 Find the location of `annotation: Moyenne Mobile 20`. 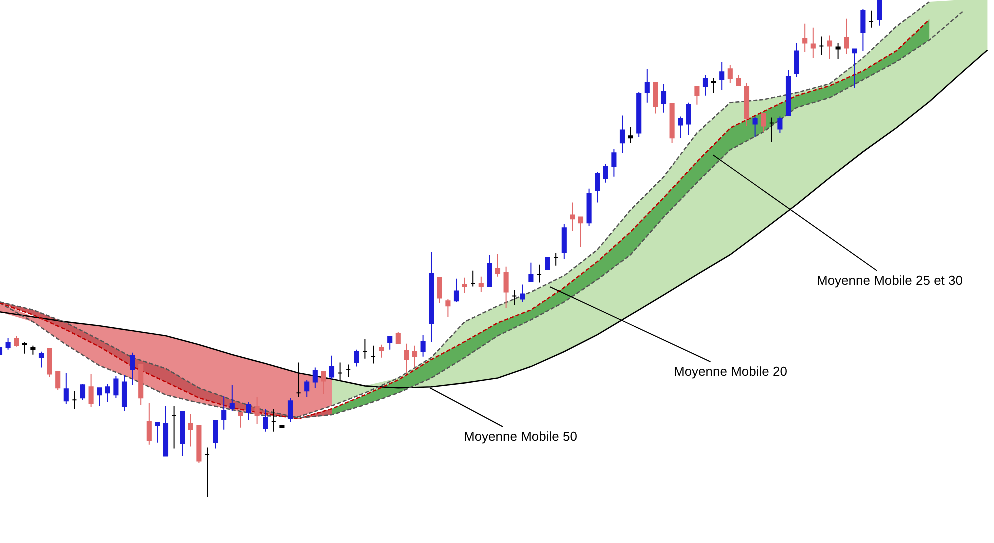

annotation: Moyenne Mobile 20 is located at coordinates (731, 371).